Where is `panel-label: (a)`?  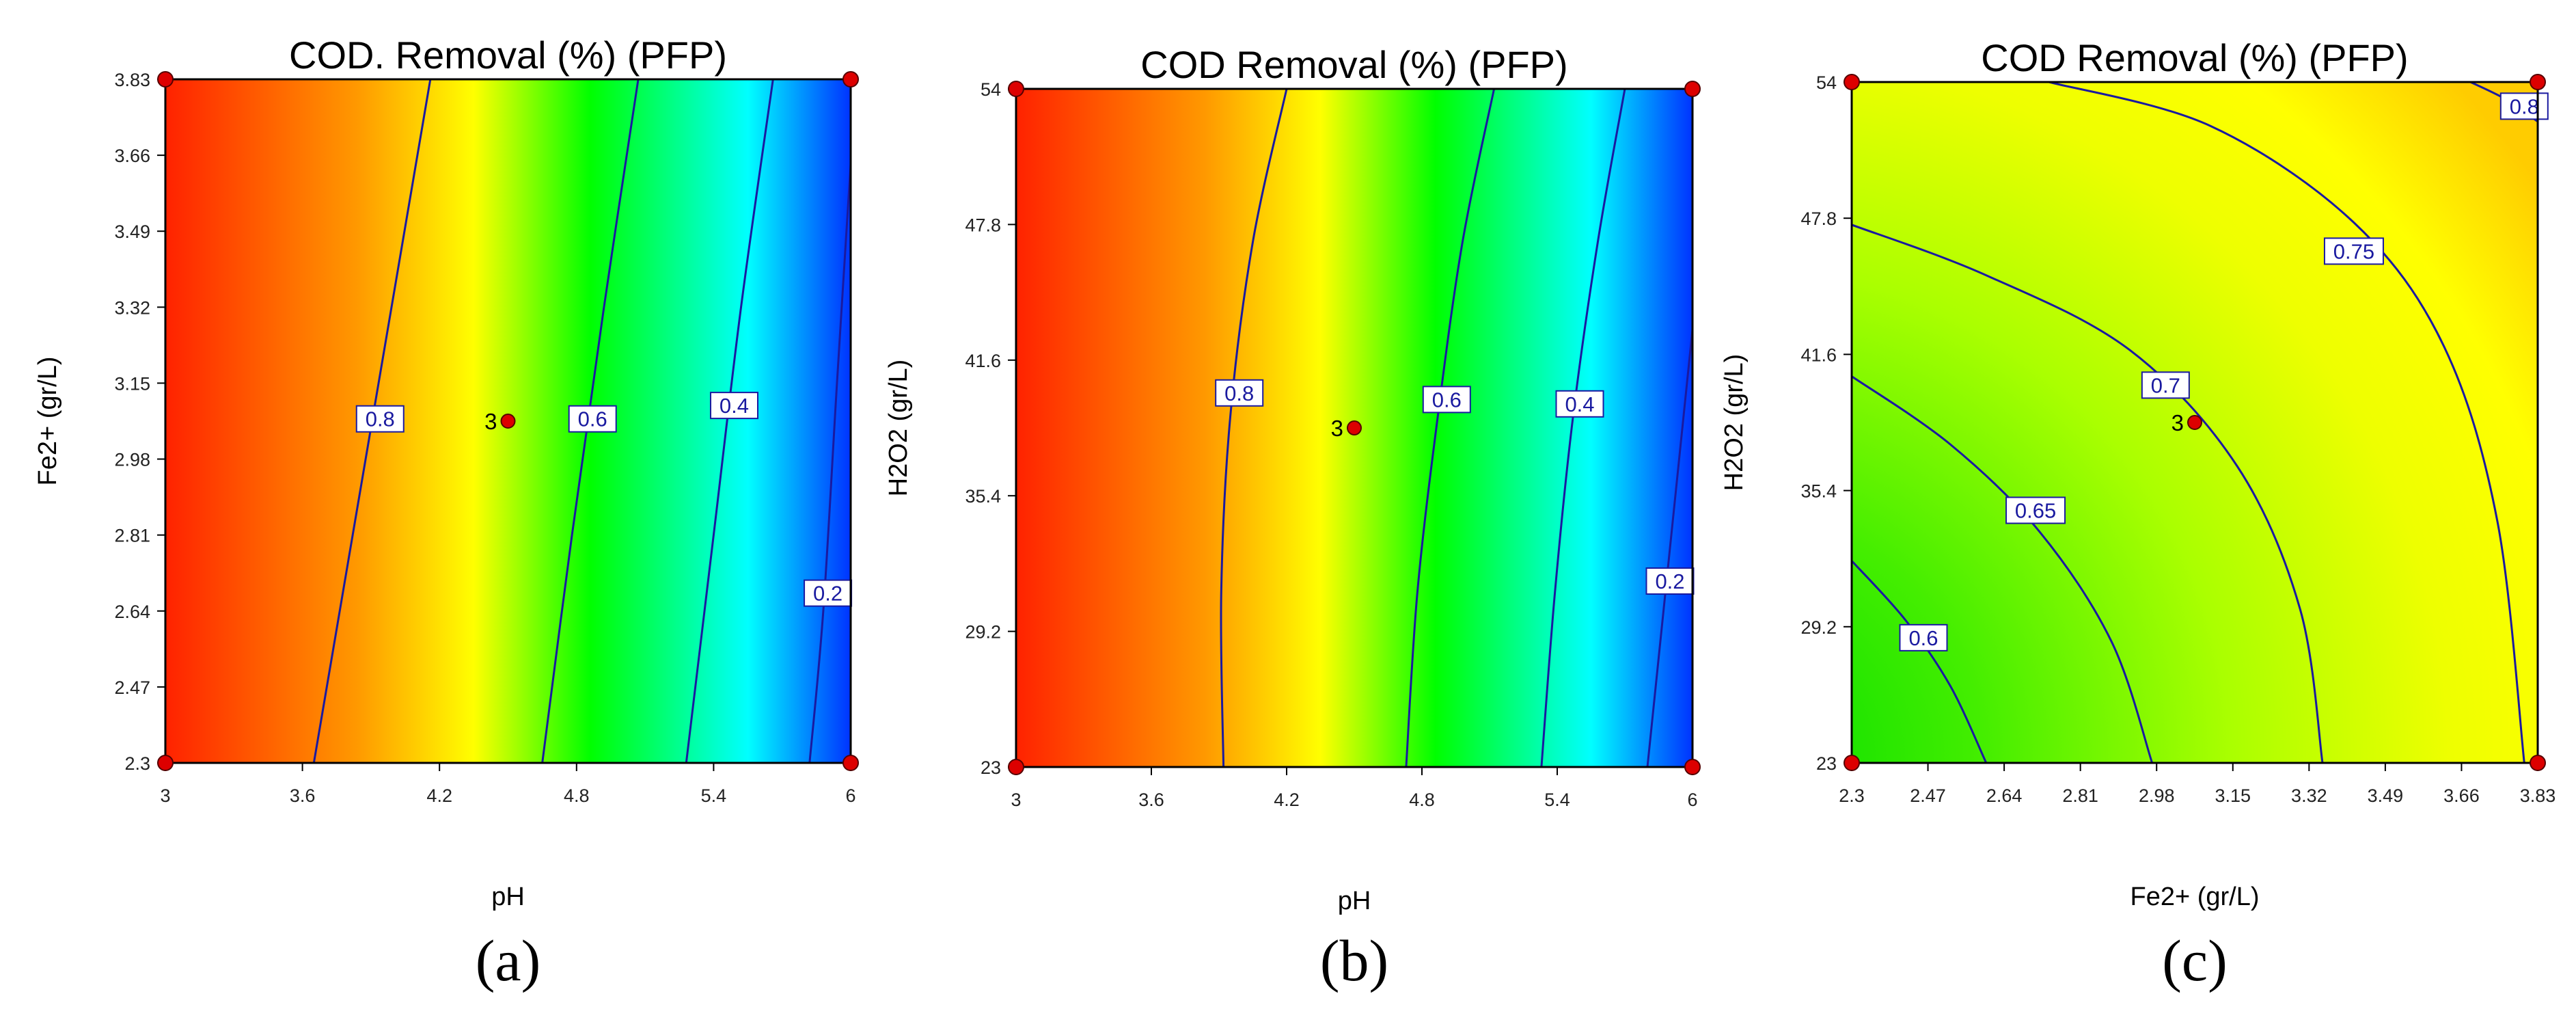 panel-label: (a) is located at coordinates (508, 961).